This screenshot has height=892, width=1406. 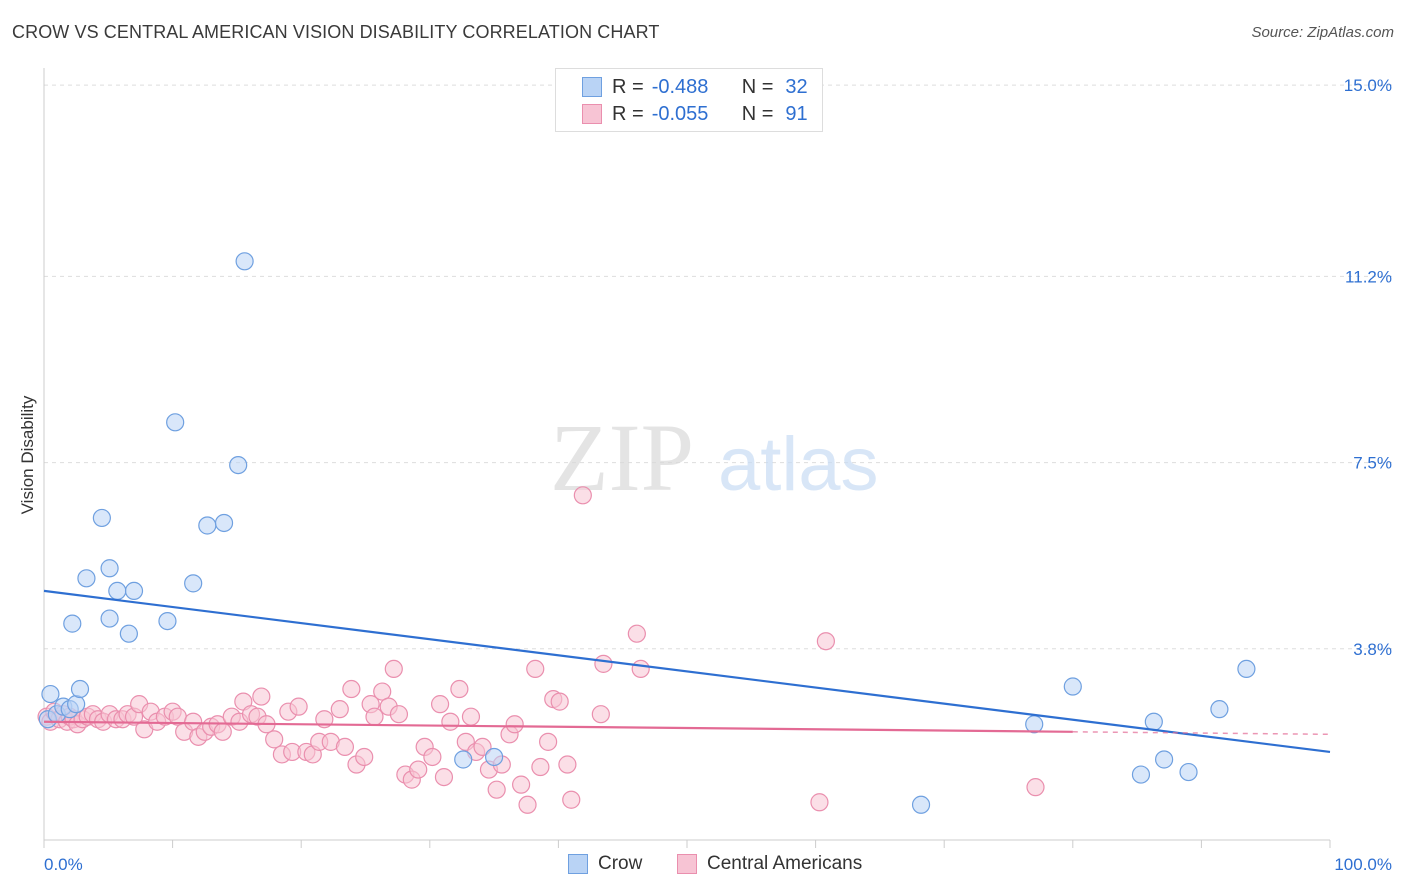 I want to click on legend-crow-r-value: -0.488, so click(x=680, y=86).